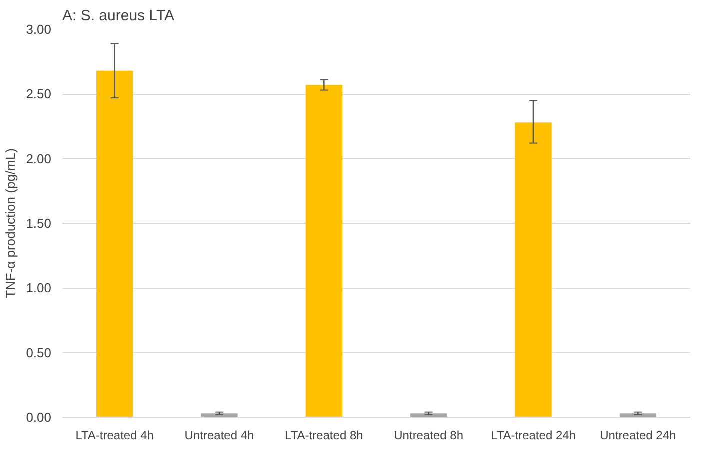  Describe the element at coordinates (39, 223) in the screenshot. I see `y-tick-label: 1.50` at that location.